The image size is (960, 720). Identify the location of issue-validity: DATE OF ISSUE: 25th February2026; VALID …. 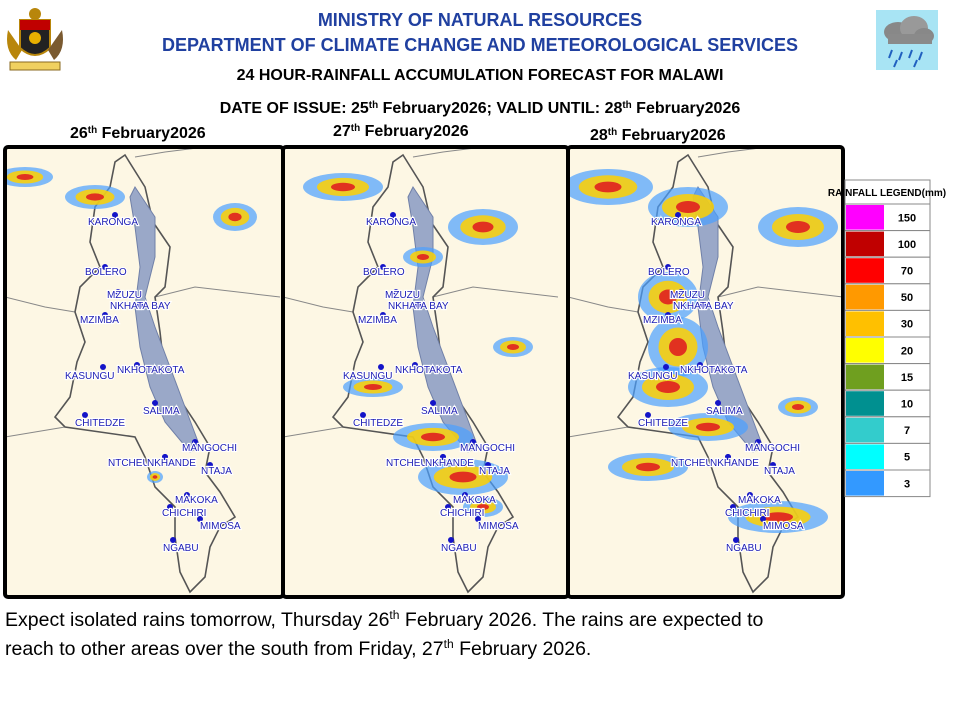
(480, 109).